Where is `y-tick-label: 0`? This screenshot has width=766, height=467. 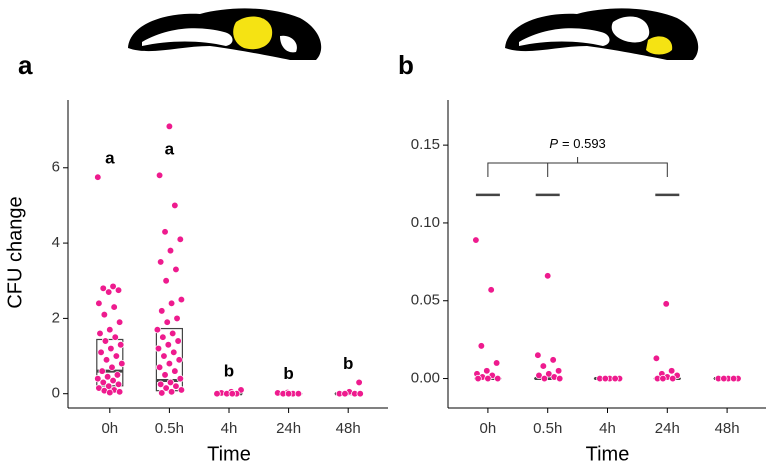
y-tick-label: 0 is located at coordinates (56, 393).